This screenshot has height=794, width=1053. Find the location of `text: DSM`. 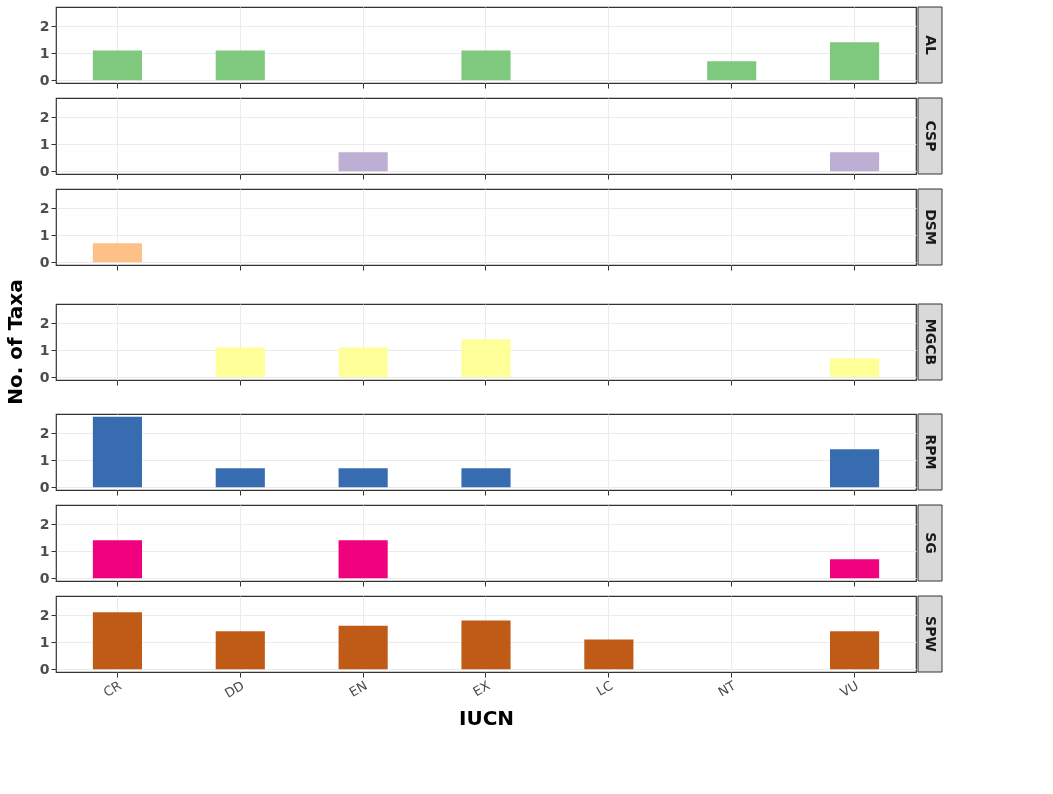

text: DSM is located at coordinates (931, 227).